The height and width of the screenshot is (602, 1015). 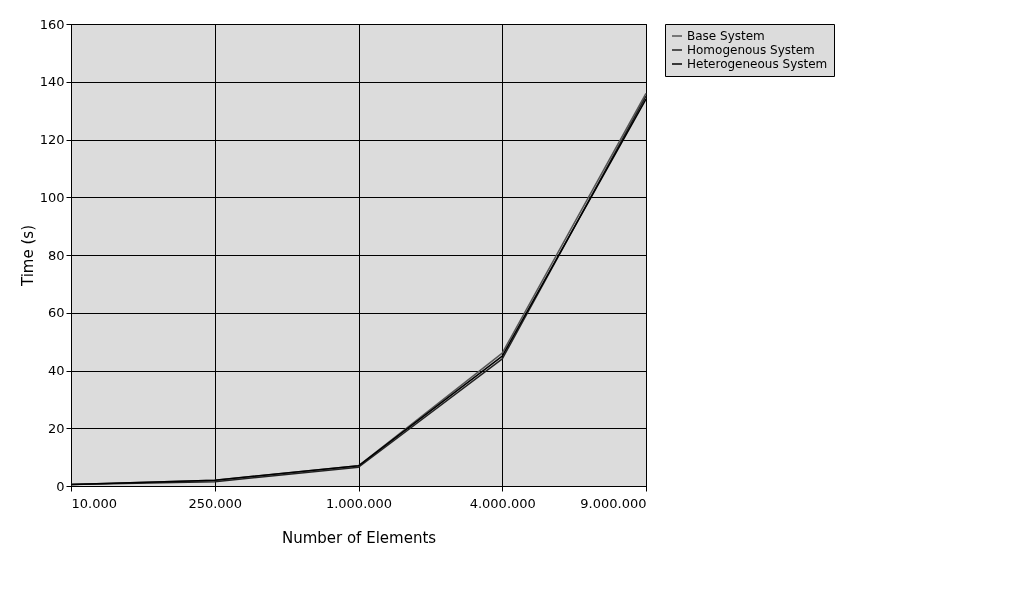 I want to click on y-tick-label: 120, so click(x=52, y=139).